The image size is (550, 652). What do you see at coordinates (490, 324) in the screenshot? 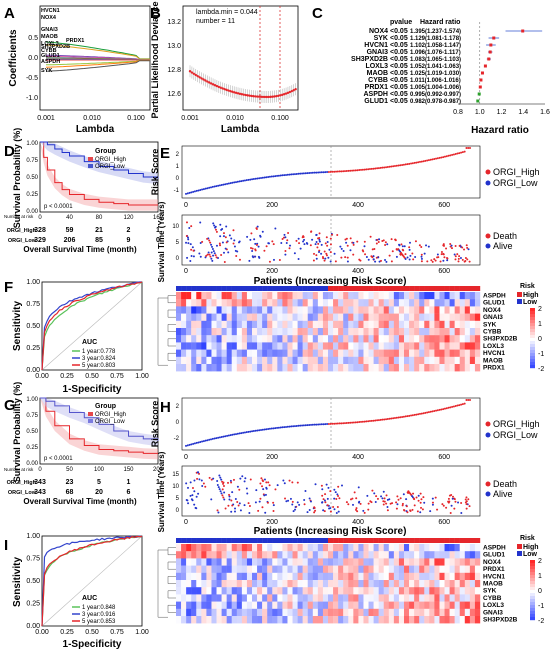
I see `h1-genes-syk: SYK` at bounding box center [490, 324].